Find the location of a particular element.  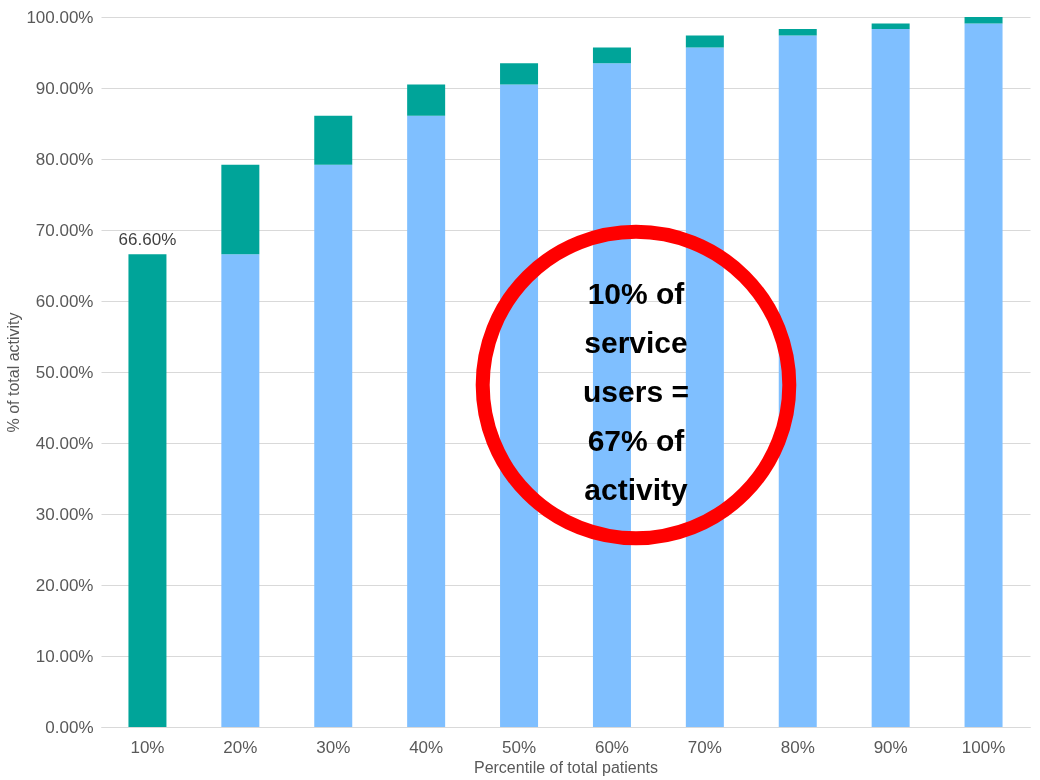

x-tick-label: 50% is located at coordinates (519, 747).